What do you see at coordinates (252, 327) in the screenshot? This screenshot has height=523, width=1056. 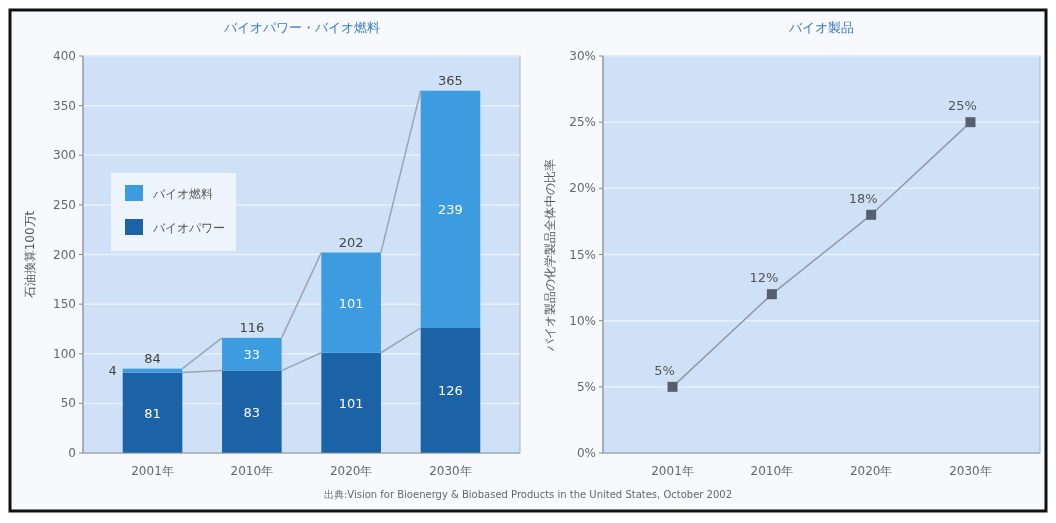 I see `total-label: 116` at bounding box center [252, 327].